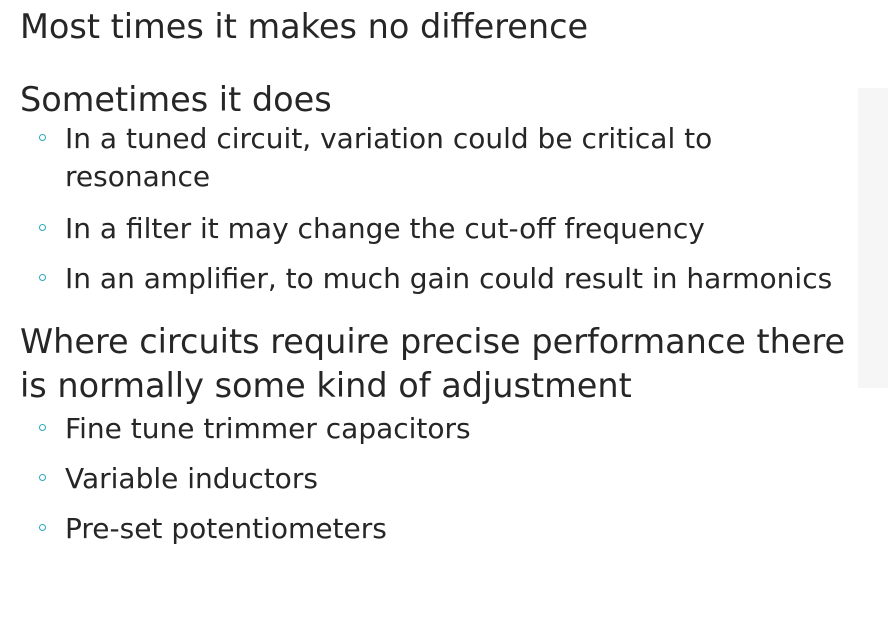 This screenshot has width=888, height=628. Describe the element at coordinates (304, 26) in the screenshot. I see `paragraph-most-times: Most times it makes no difference` at that location.